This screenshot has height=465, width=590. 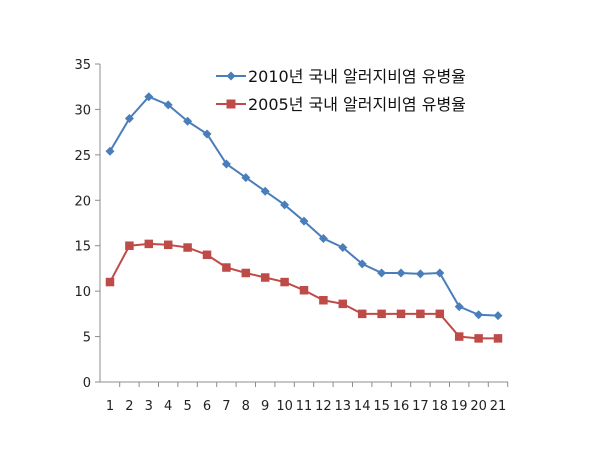 What do you see at coordinates (82, 247) in the screenshot?
I see `y-tick-label: 15` at bounding box center [82, 247].